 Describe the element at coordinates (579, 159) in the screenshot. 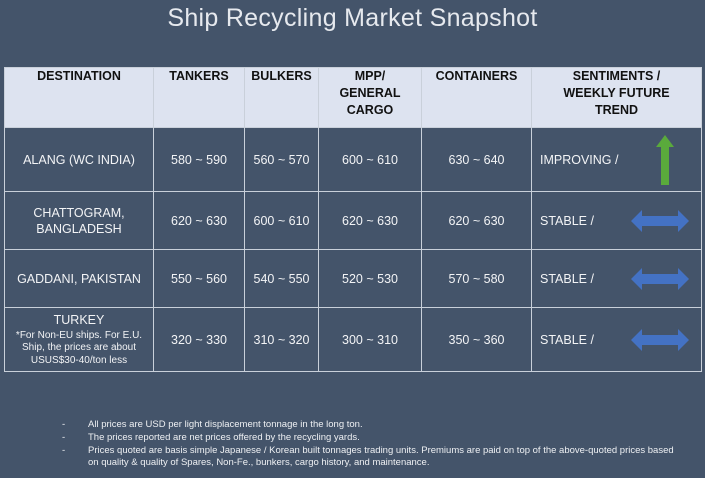

I see `sentiment-label: IMPROVING /` at that location.